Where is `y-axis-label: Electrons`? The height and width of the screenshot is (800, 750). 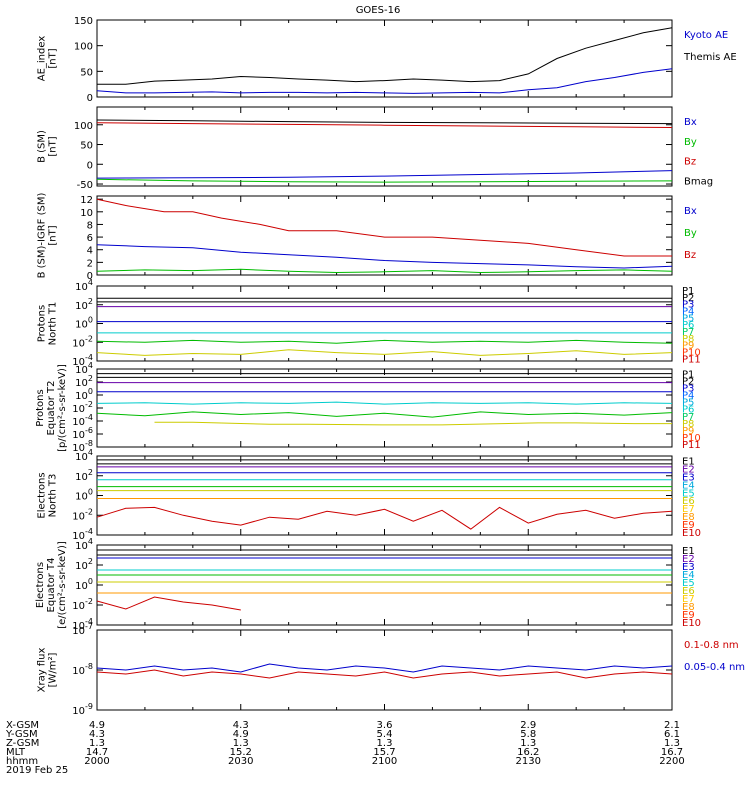
y-axis-label: Electrons is located at coordinates (40, 585).